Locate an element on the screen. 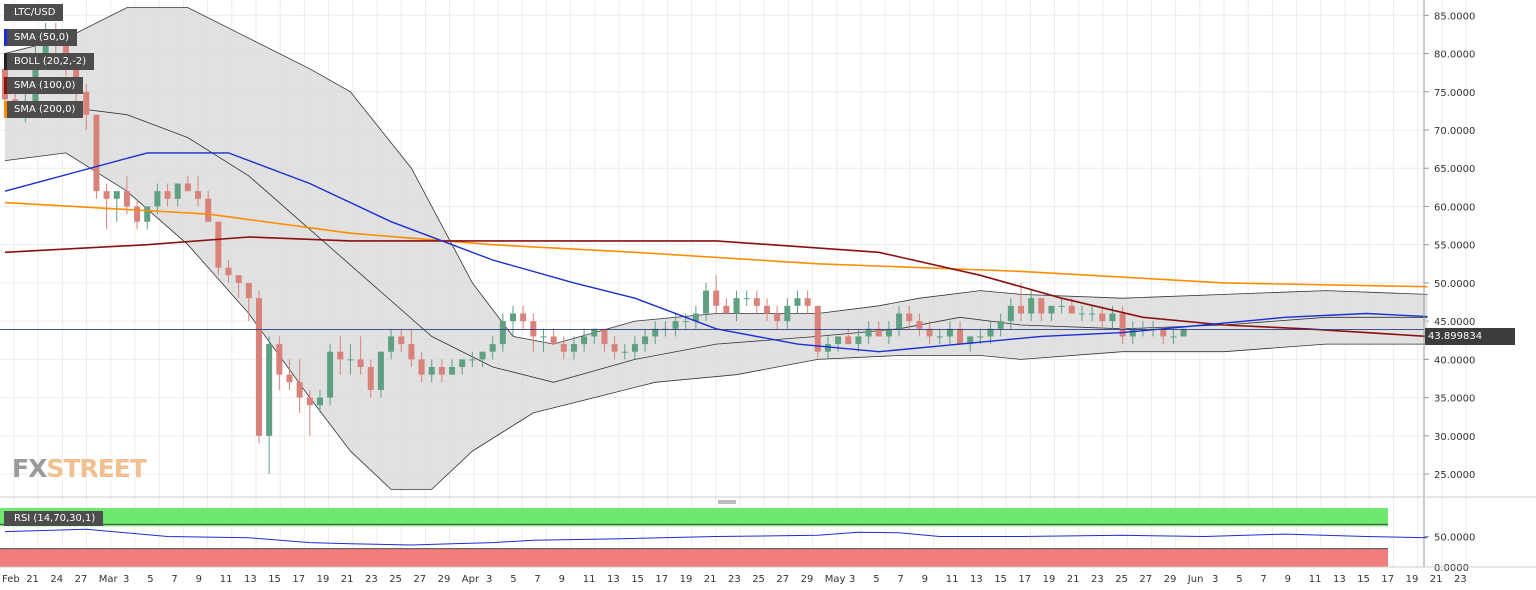  y-tick-label: 55.0000 is located at coordinates (1454, 246).